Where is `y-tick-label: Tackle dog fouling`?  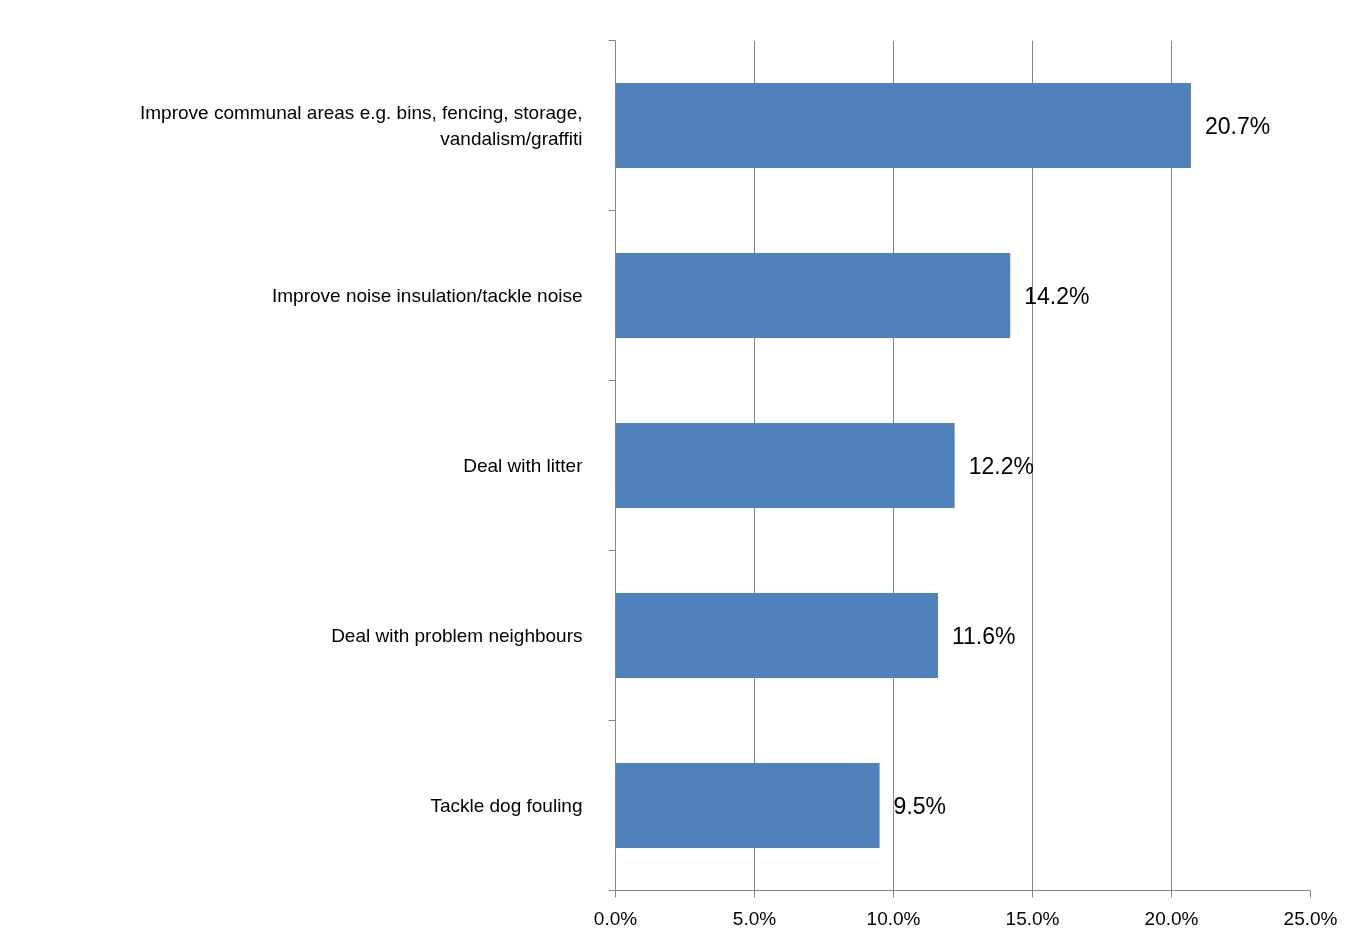 y-tick-label: Tackle dog fouling is located at coordinates (506, 805).